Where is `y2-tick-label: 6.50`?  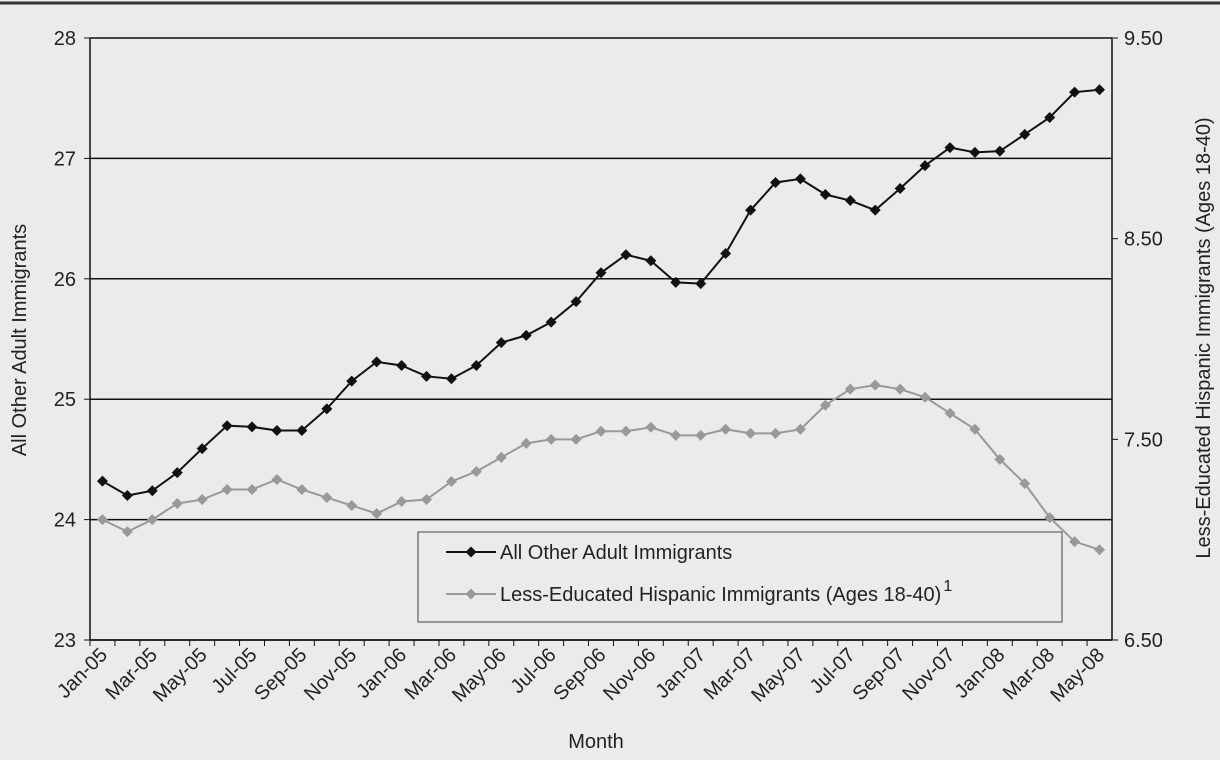 y2-tick-label: 6.50 is located at coordinates (1143, 641).